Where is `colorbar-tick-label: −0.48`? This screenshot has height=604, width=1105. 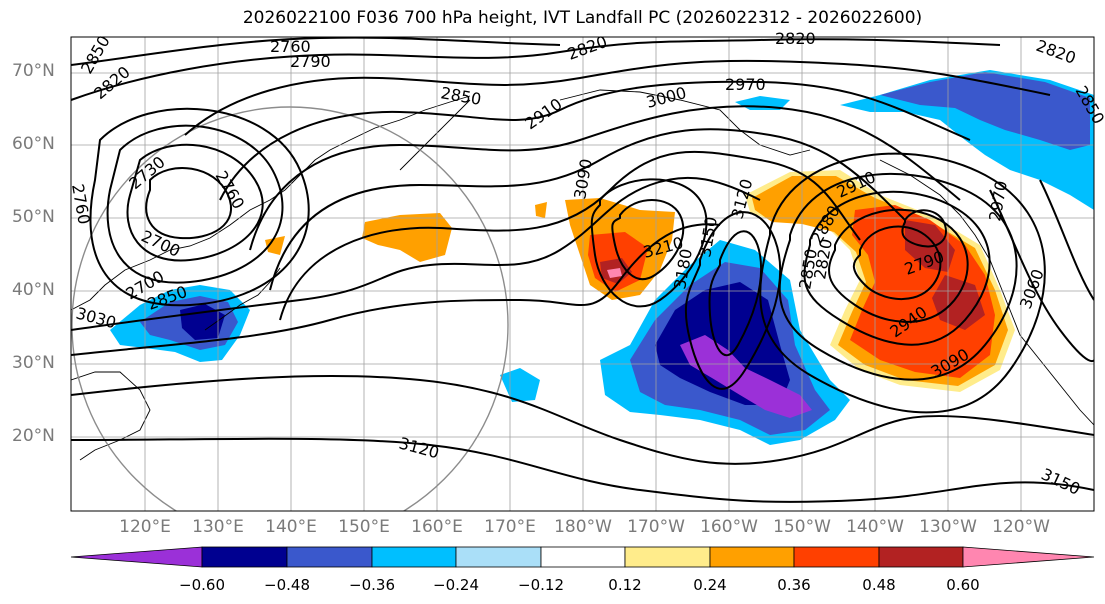 colorbar-tick-label: −0.48 is located at coordinates (287, 585).